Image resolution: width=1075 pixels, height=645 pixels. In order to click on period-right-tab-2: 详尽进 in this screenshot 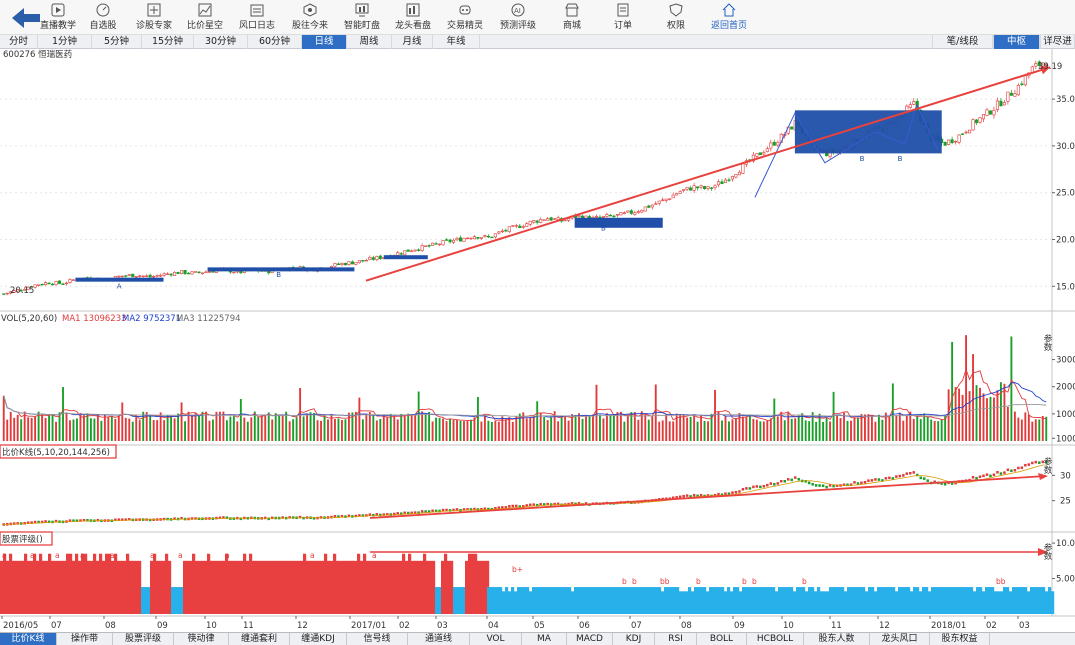, I will do `click(1057, 42)`.